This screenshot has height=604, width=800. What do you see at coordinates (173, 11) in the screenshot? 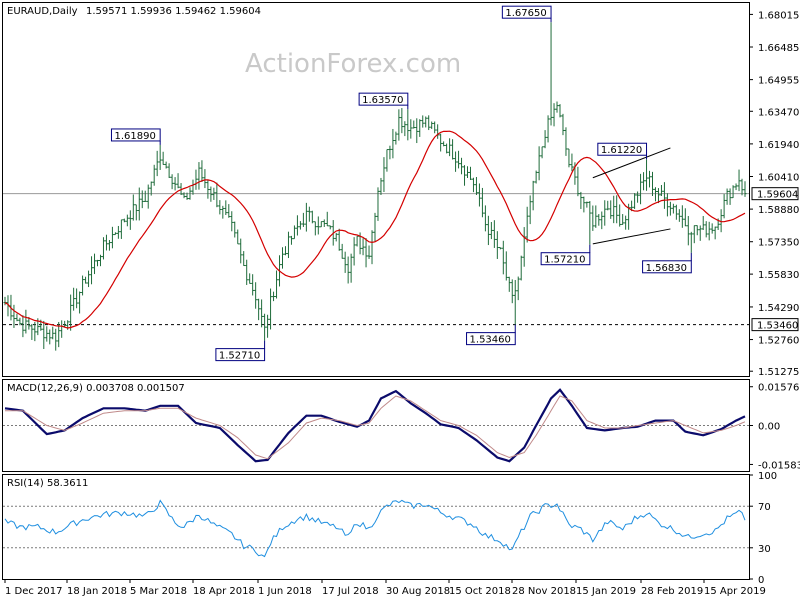
I see `ohlc-label: 1.59571 1.59936 1.59462 1.59604` at bounding box center [173, 11].